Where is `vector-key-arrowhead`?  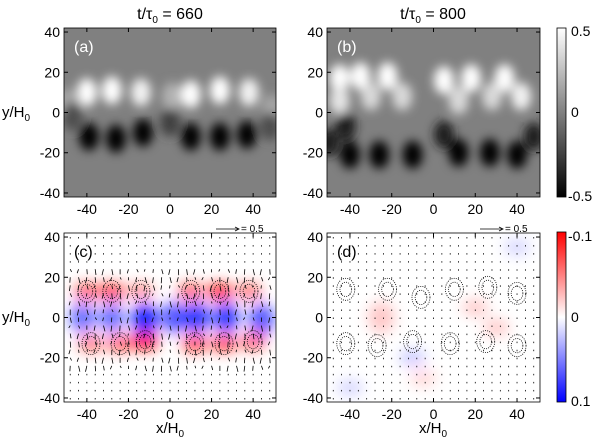 vector-key-arrowhead is located at coordinates (237, 229).